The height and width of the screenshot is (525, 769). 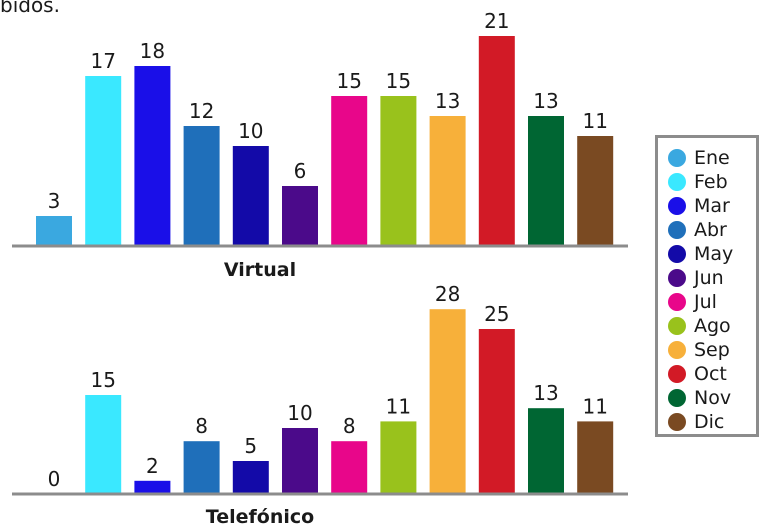 I want to click on legend-item-may: May, so click(x=712, y=254).